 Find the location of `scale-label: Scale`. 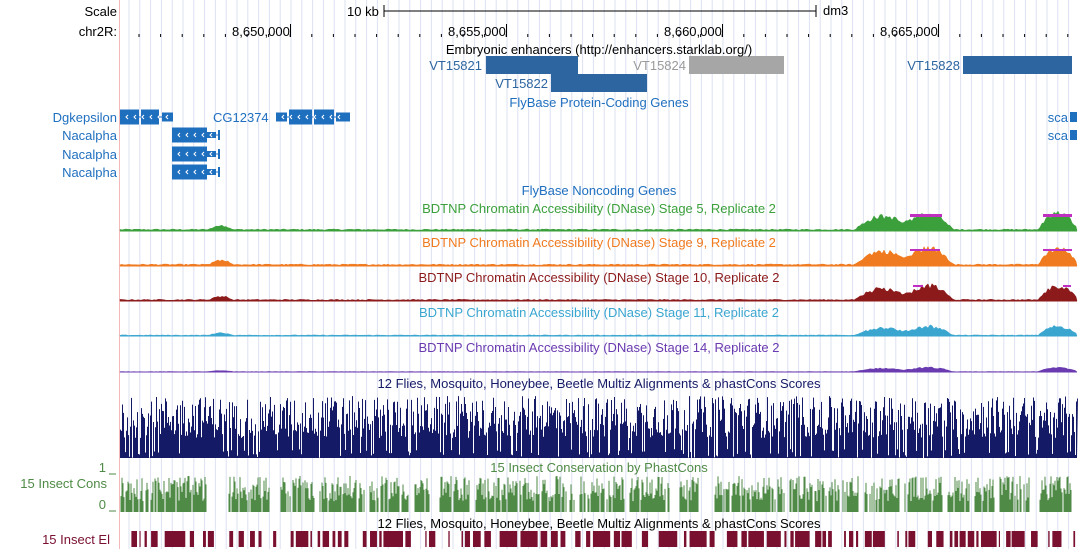

scale-label: Scale is located at coordinates (100, 11).